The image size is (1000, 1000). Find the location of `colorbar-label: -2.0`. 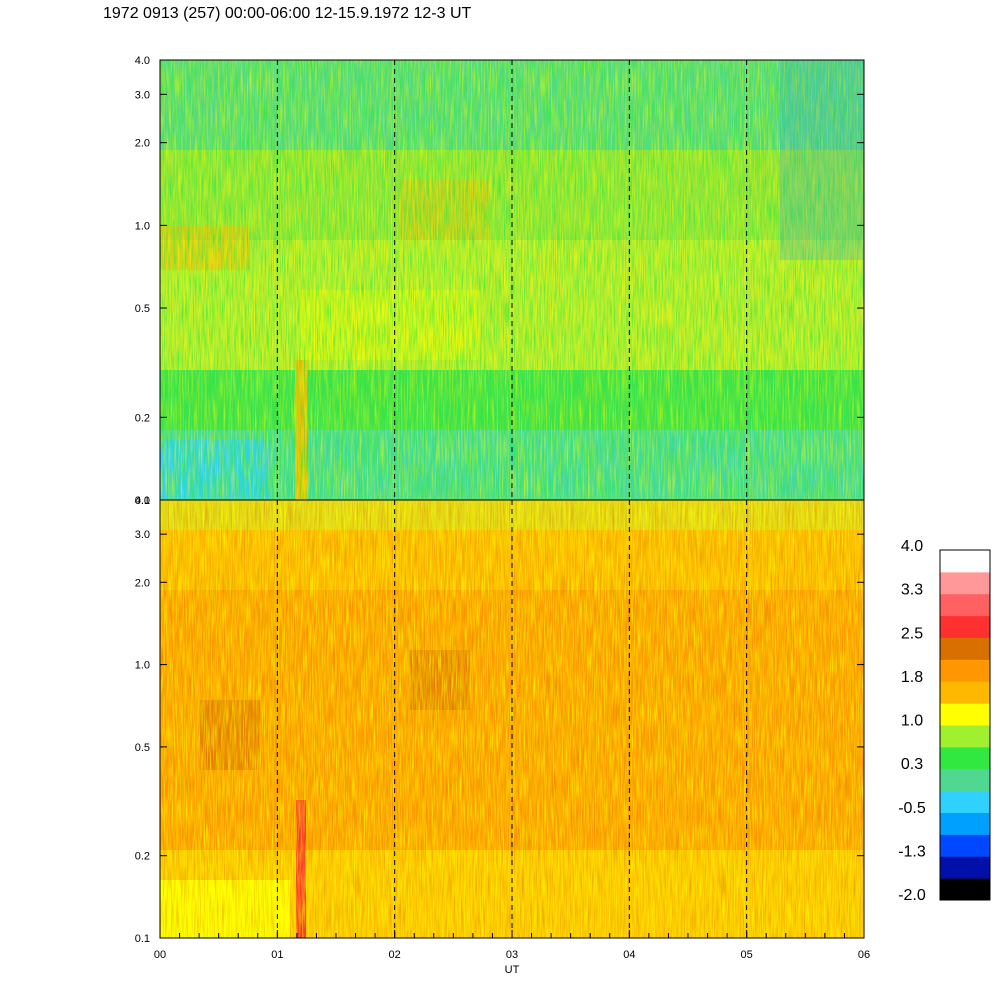

colorbar-label: -2.0 is located at coordinates (912, 895).